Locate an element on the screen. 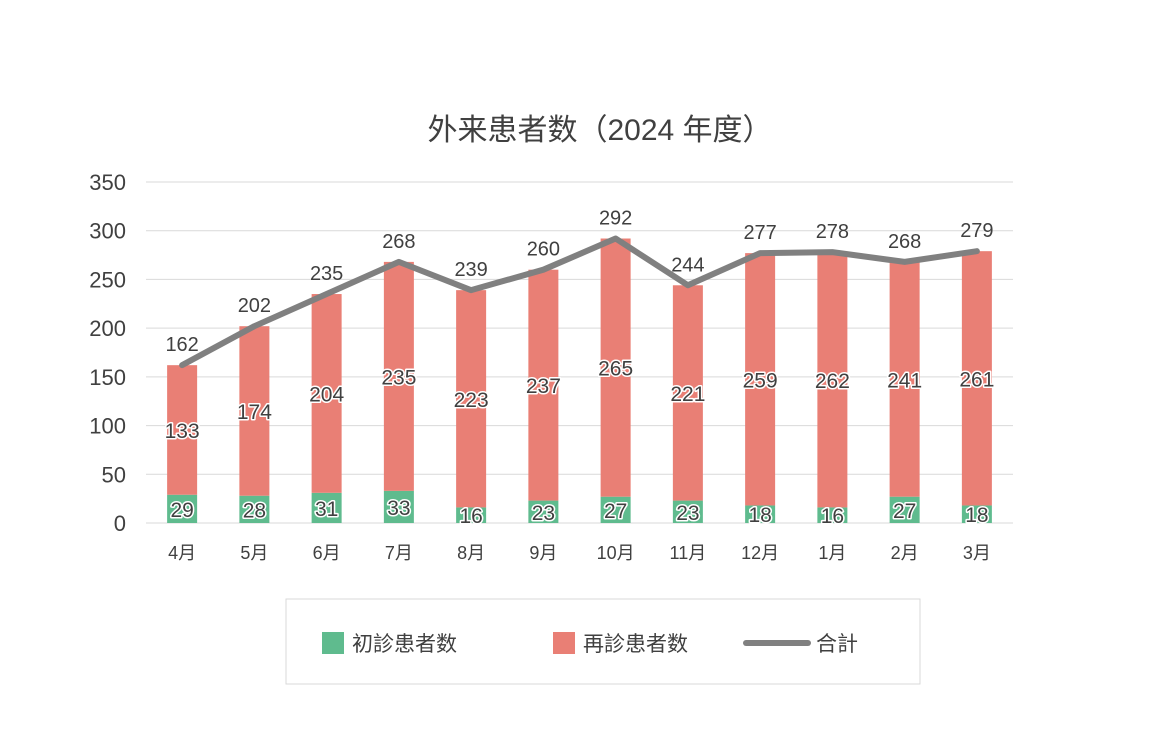 The image size is (1150, 755). label-total: 239 is located at coordinates (470, 270).